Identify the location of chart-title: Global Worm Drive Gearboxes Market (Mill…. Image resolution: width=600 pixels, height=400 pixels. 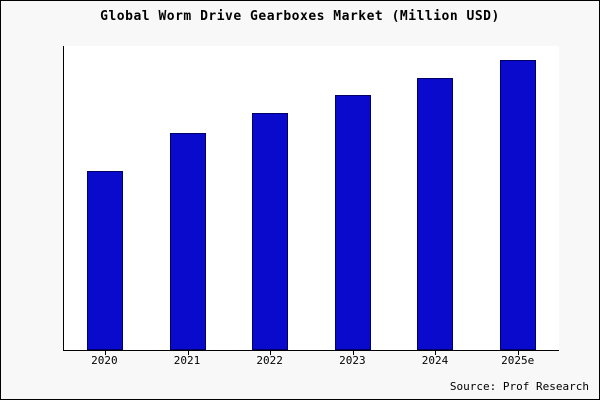
(300, 16).